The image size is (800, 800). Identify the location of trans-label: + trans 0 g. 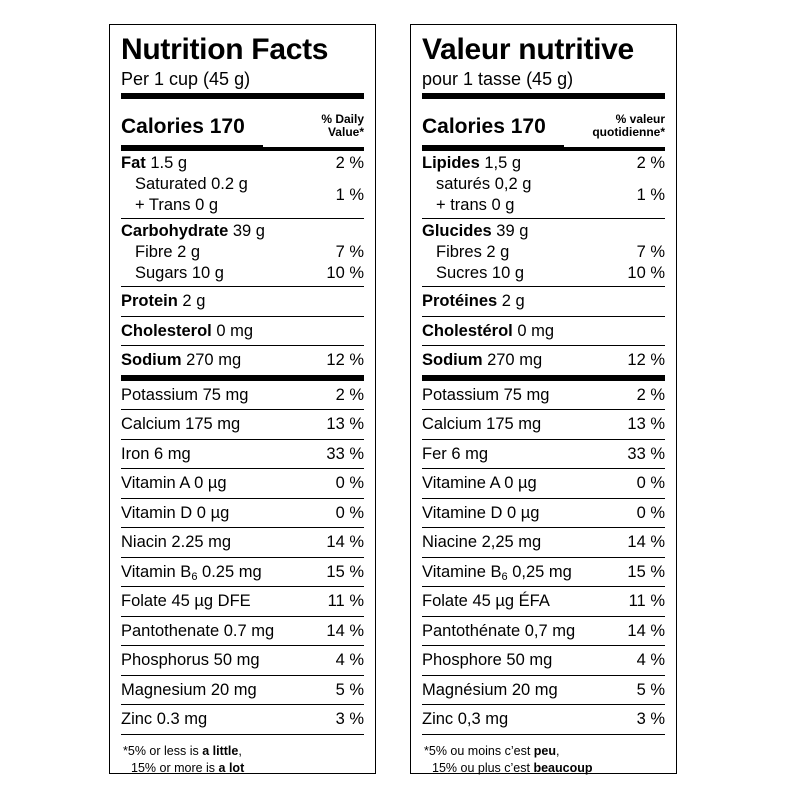
(475, 205).